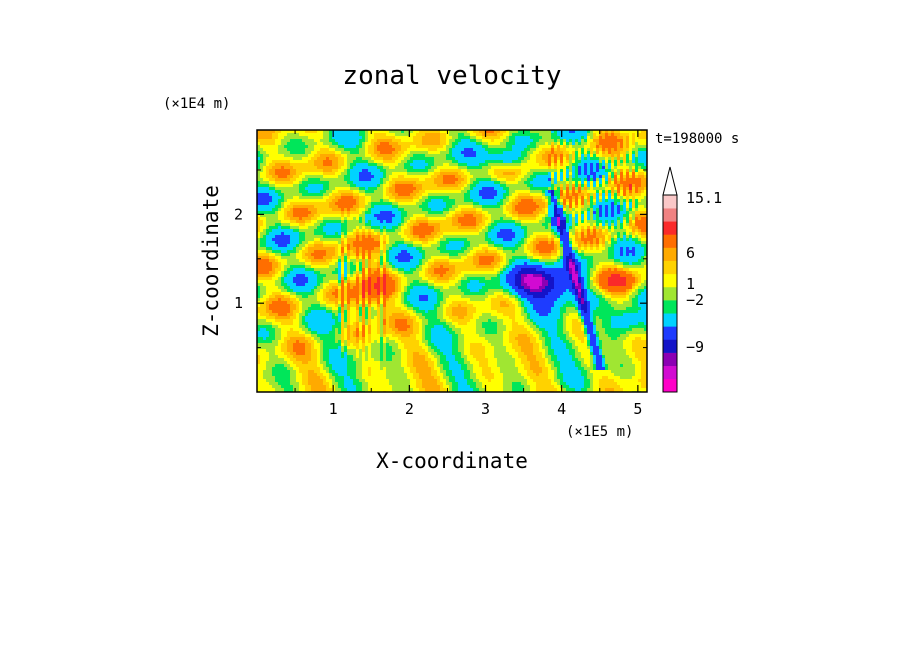  I want to click on y-scale-label: (×1E4 m), so click(196, 104).